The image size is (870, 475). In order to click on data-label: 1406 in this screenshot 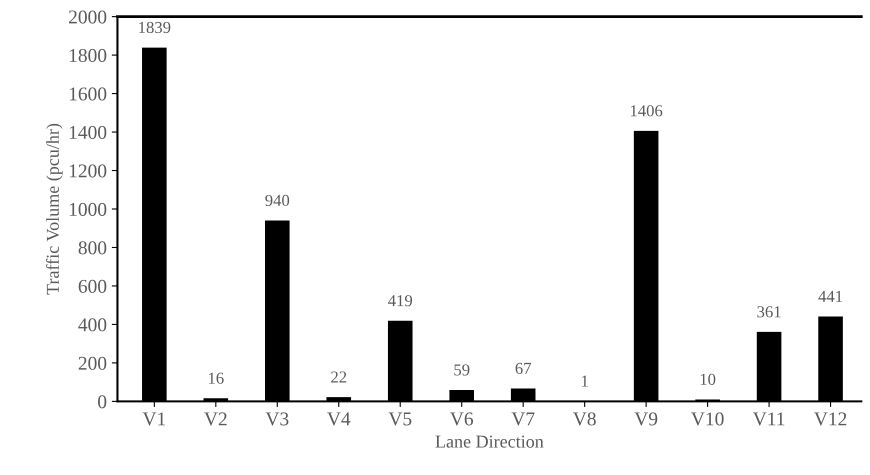, I will do `click(646, 110)`.